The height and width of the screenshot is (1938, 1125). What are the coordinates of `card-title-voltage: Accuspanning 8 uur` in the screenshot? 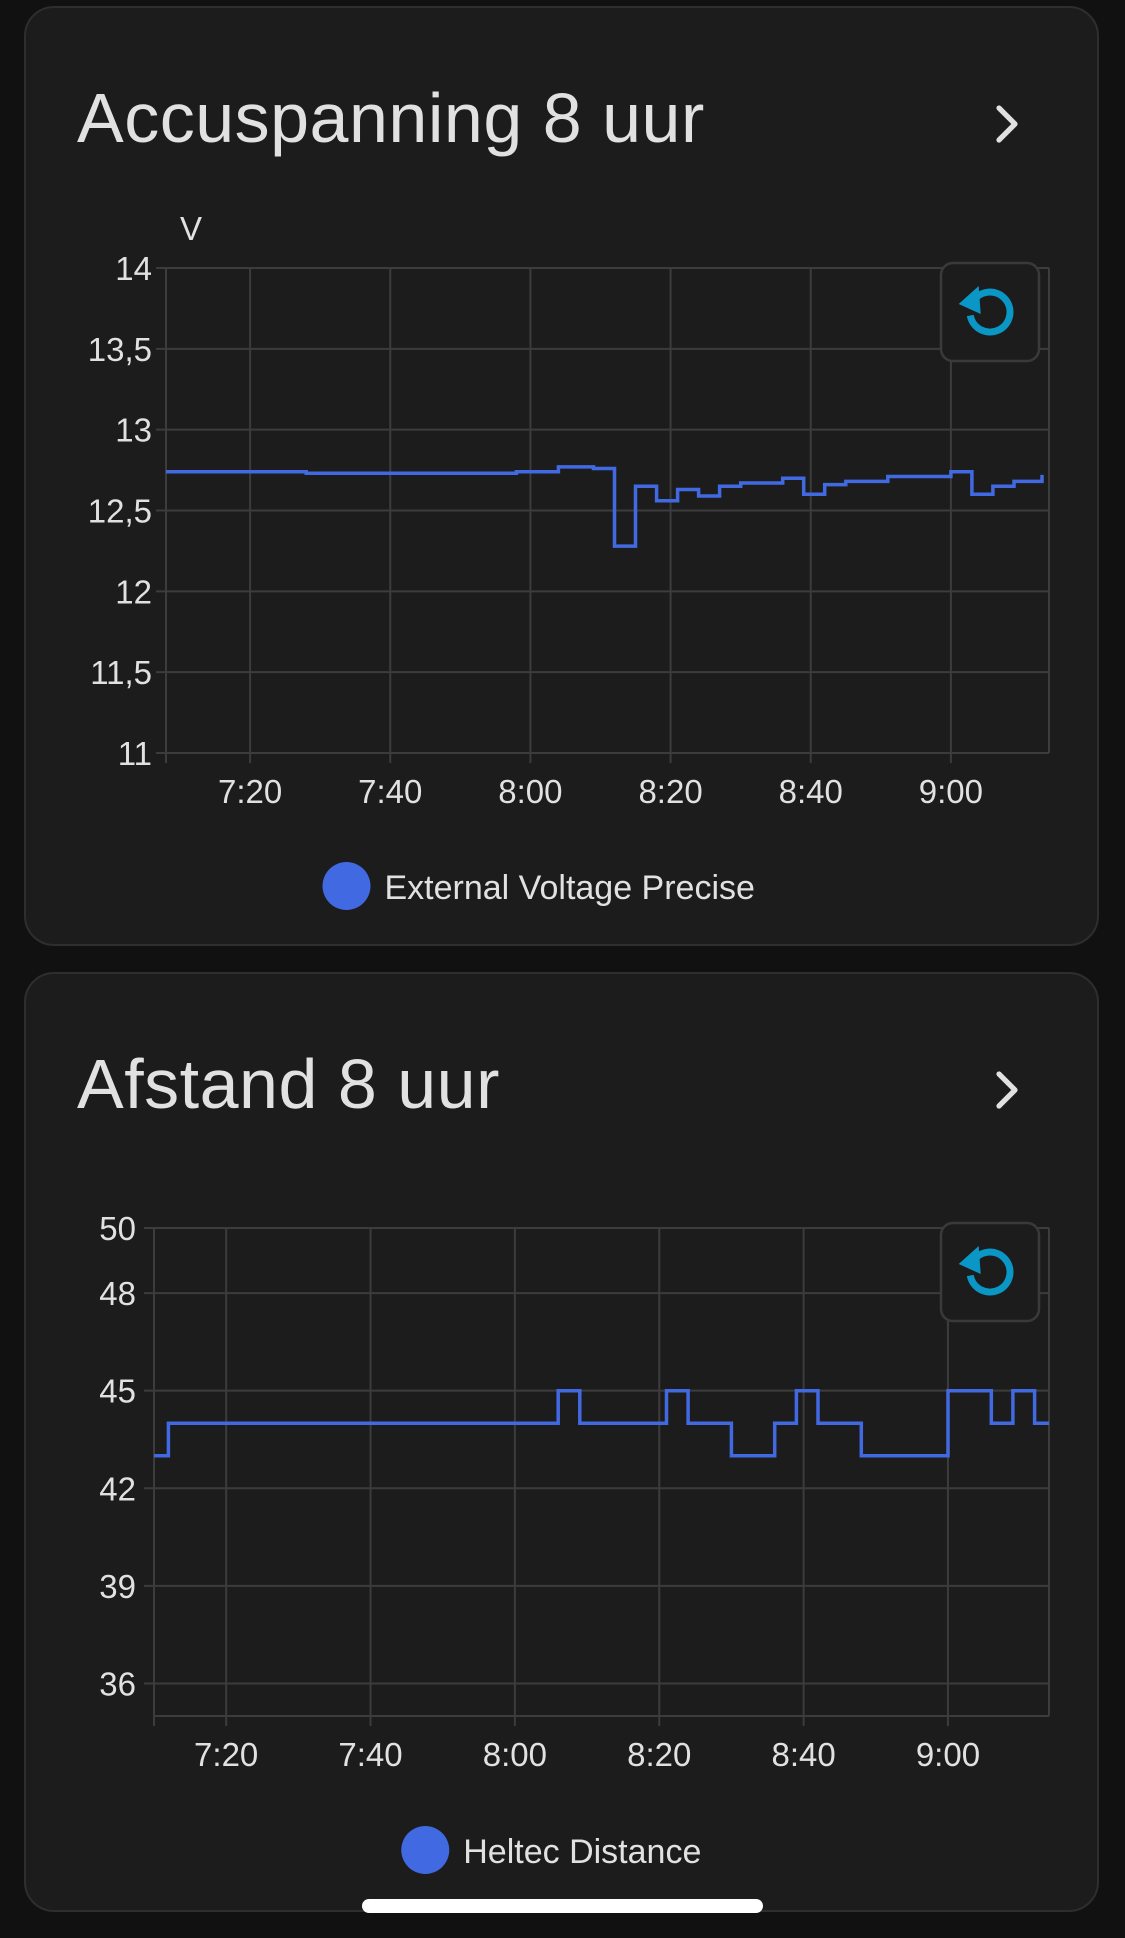 It's located at (391, 118).